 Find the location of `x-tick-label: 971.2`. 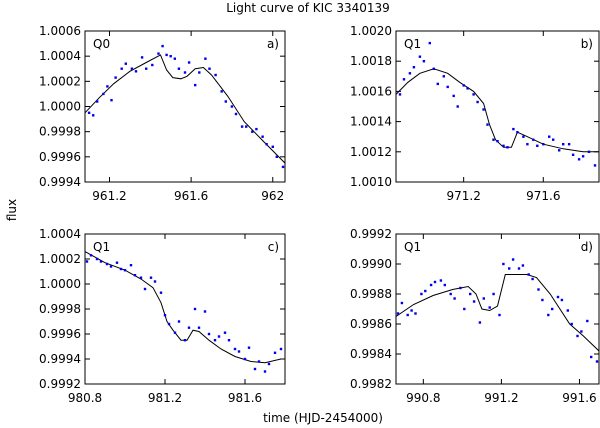

x-tick-label: 971.2 is located at coordinates (463, 196).